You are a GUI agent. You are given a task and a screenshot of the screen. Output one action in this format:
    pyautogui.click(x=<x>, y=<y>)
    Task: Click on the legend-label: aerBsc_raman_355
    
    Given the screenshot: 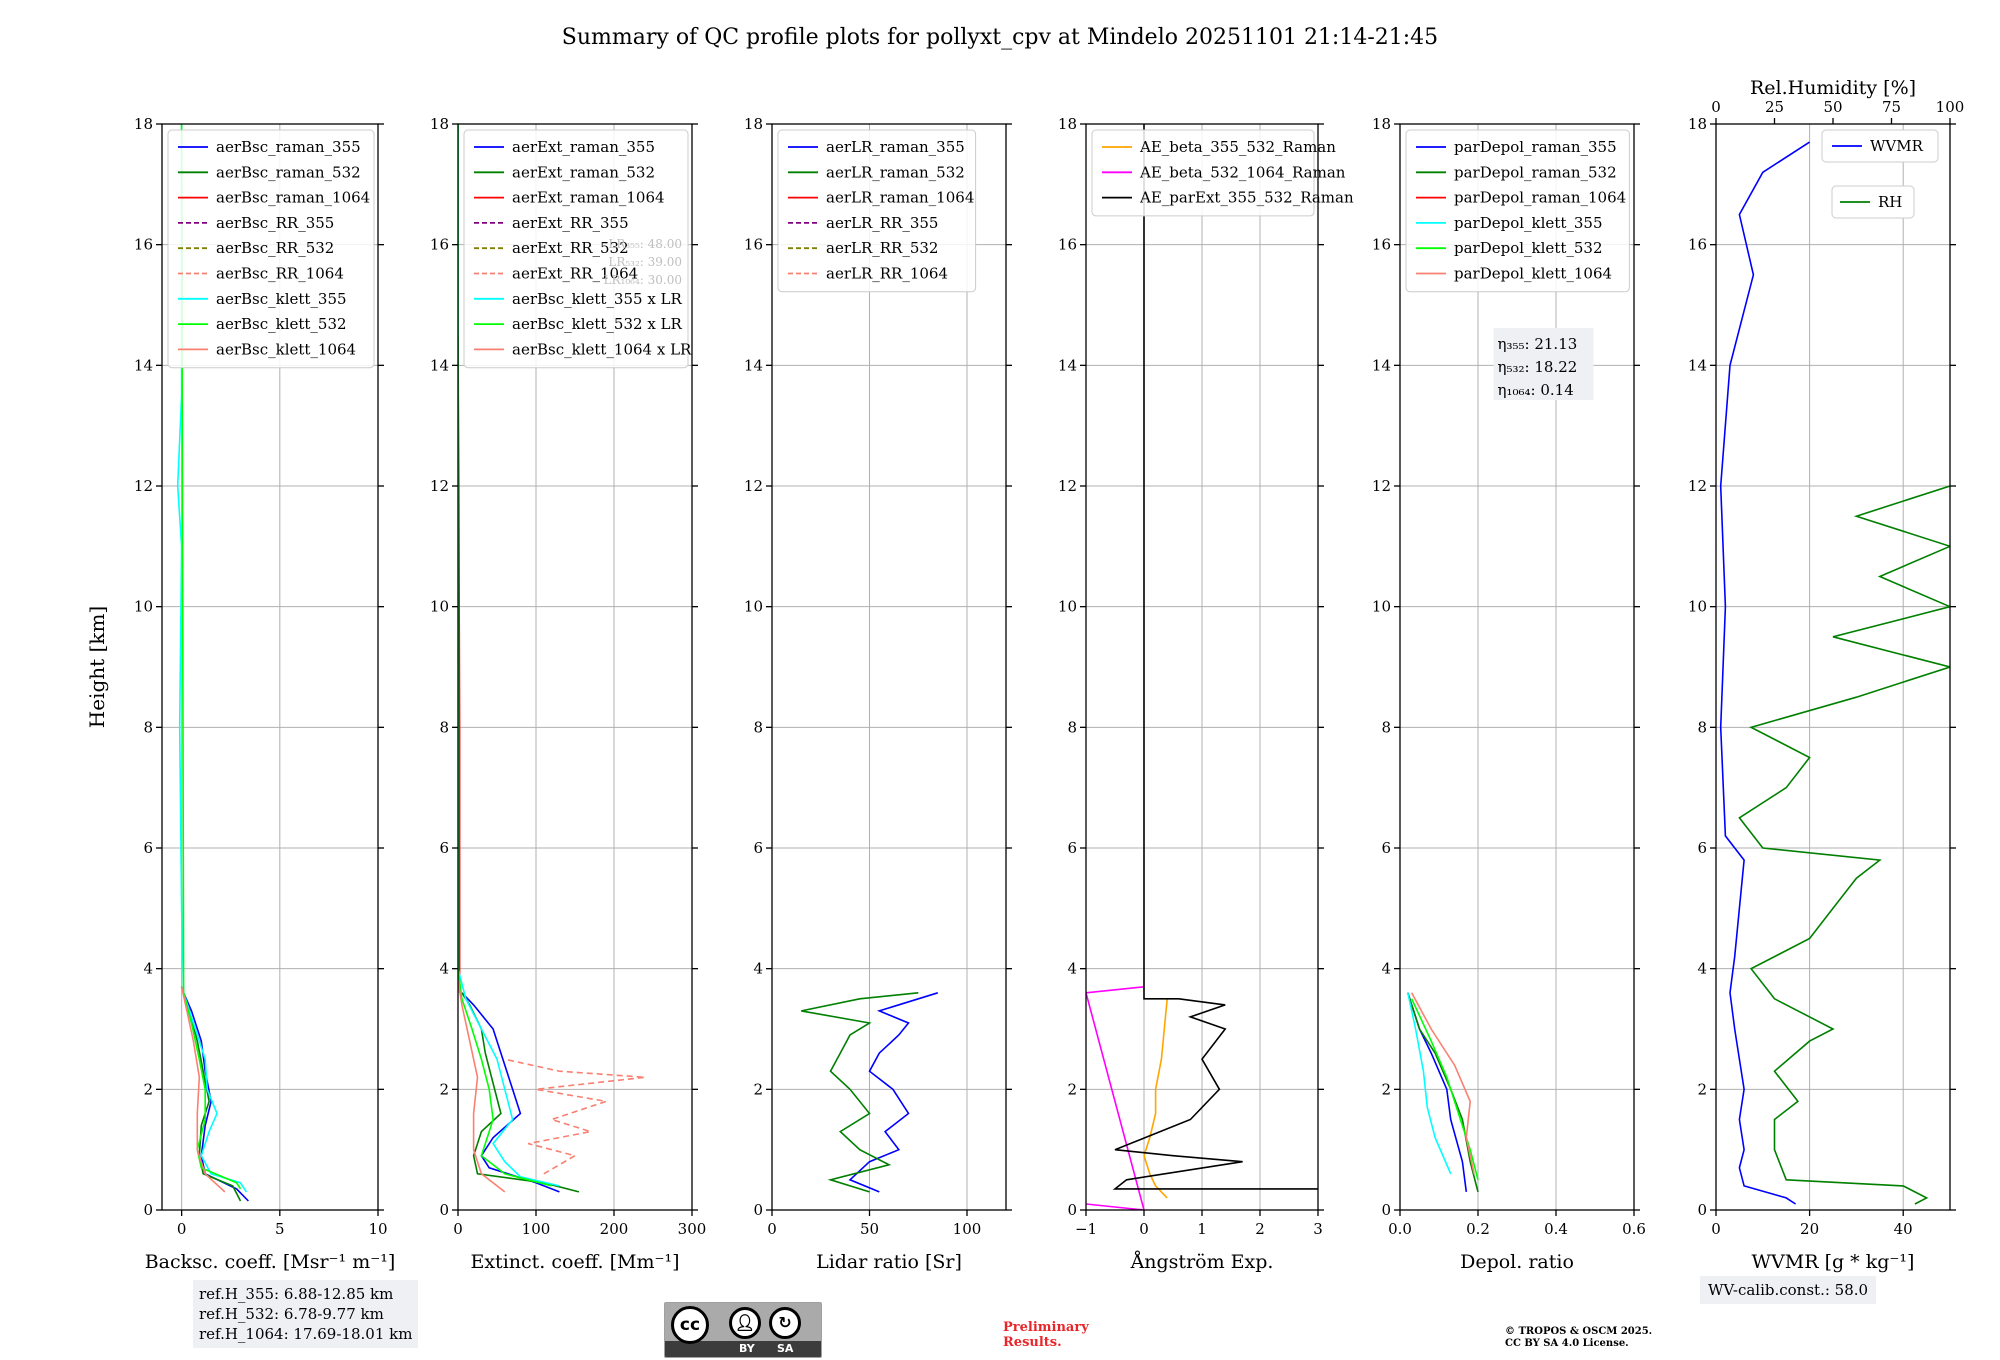 What is the action you would take?
    pyautogui.click(x=288, y=147)
    